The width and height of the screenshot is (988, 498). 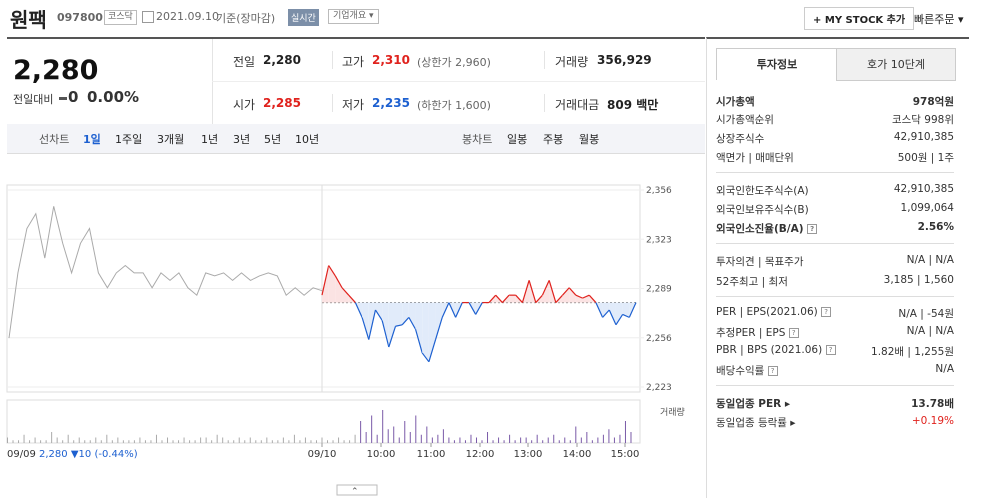 I want to click on info-row-pbr: PBR | BPS (2021.06) ? 1.82배 | 1,255원, so click(x=835, y=351).